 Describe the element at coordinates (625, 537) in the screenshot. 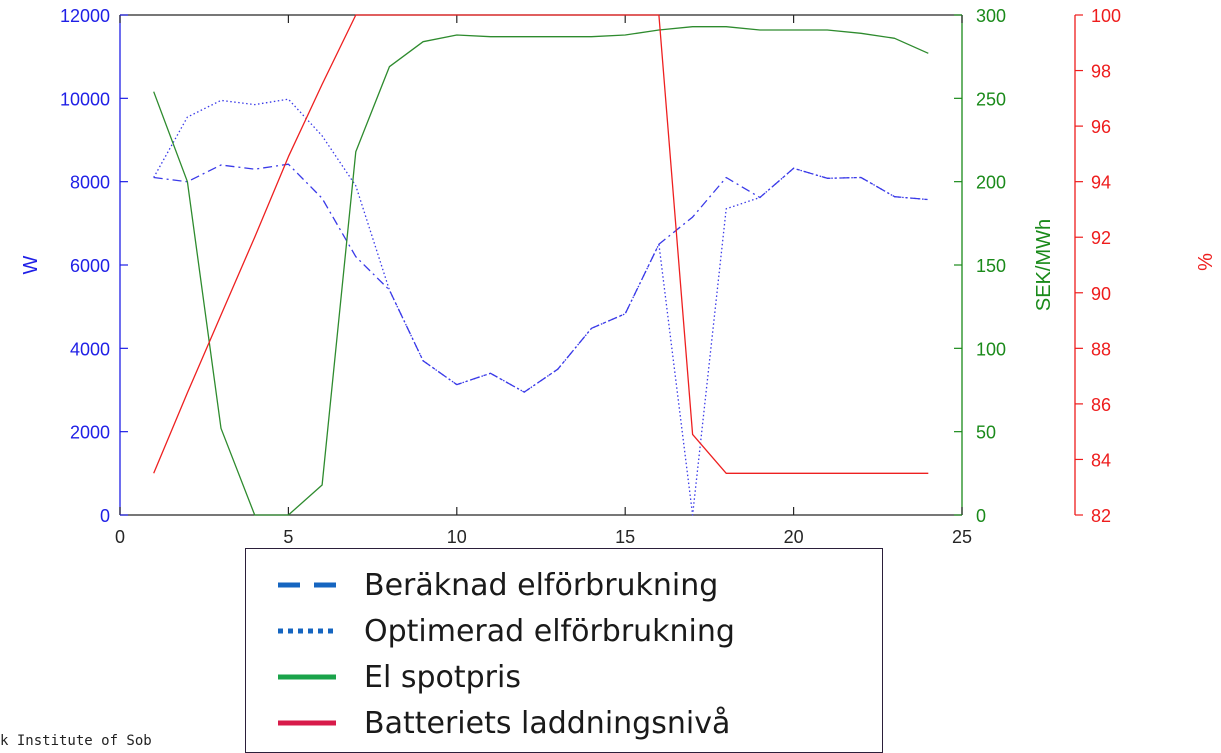

I see `x-tick-label: 15` at that location.